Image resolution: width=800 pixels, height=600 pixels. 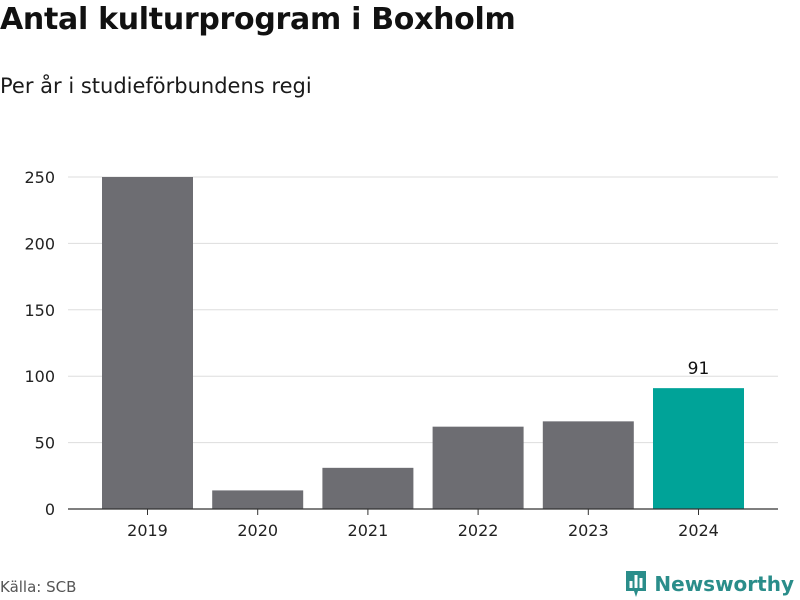 What do you see at coordinates (724, 584) in the screenshot?
I see `brand-name: Newsworthy` at bounding box center [724, 584].